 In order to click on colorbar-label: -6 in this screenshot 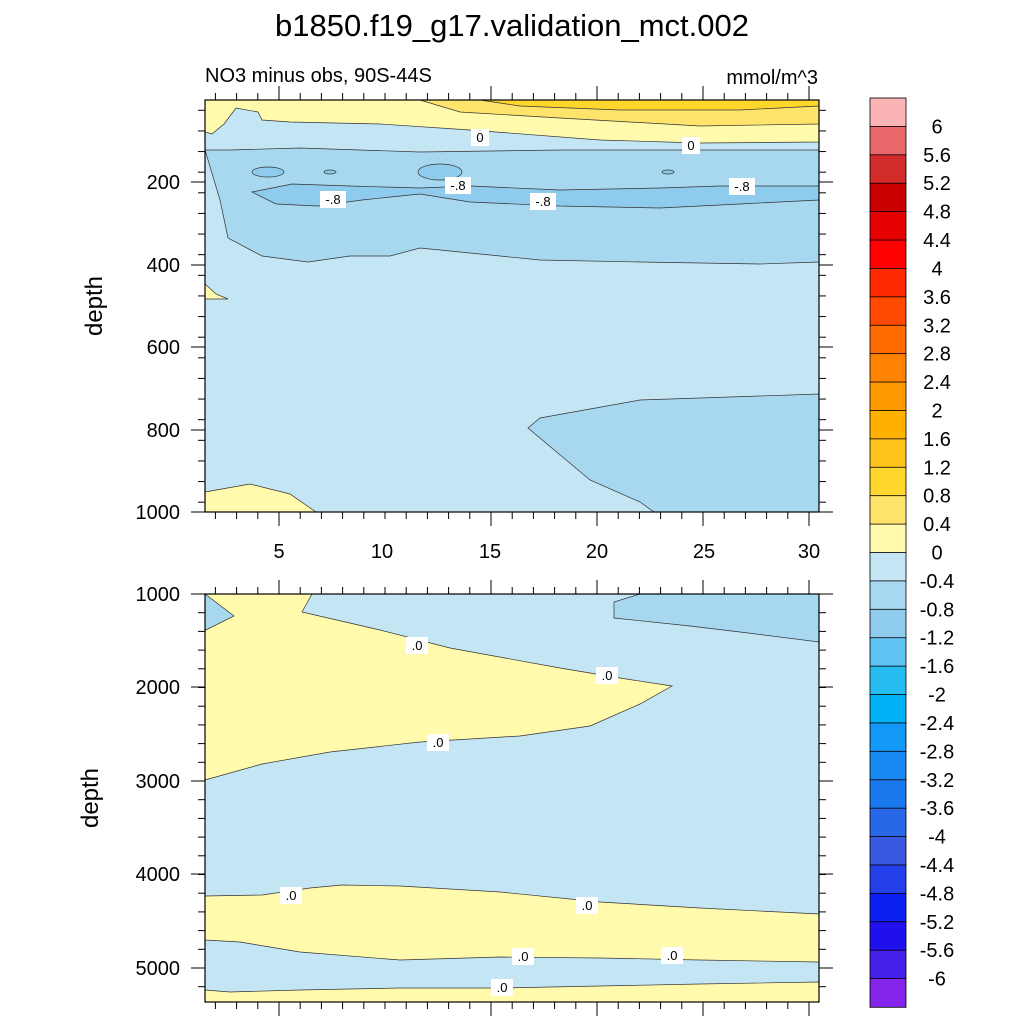, I will do `click(937, 980)`.